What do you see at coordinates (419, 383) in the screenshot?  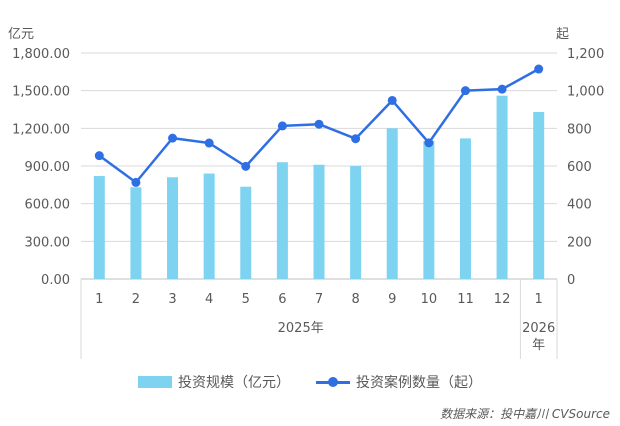 I see `legend-line-label: 投资案例数量（起）` at bounding box center [419, 383].